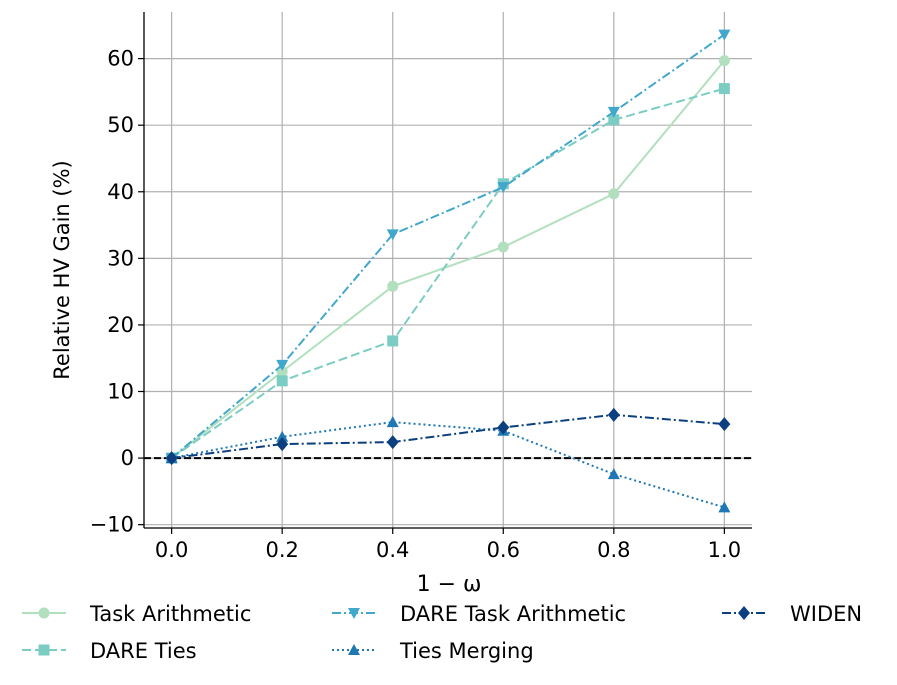  I want to click on y-tick-label: 60, so click(120, 59).